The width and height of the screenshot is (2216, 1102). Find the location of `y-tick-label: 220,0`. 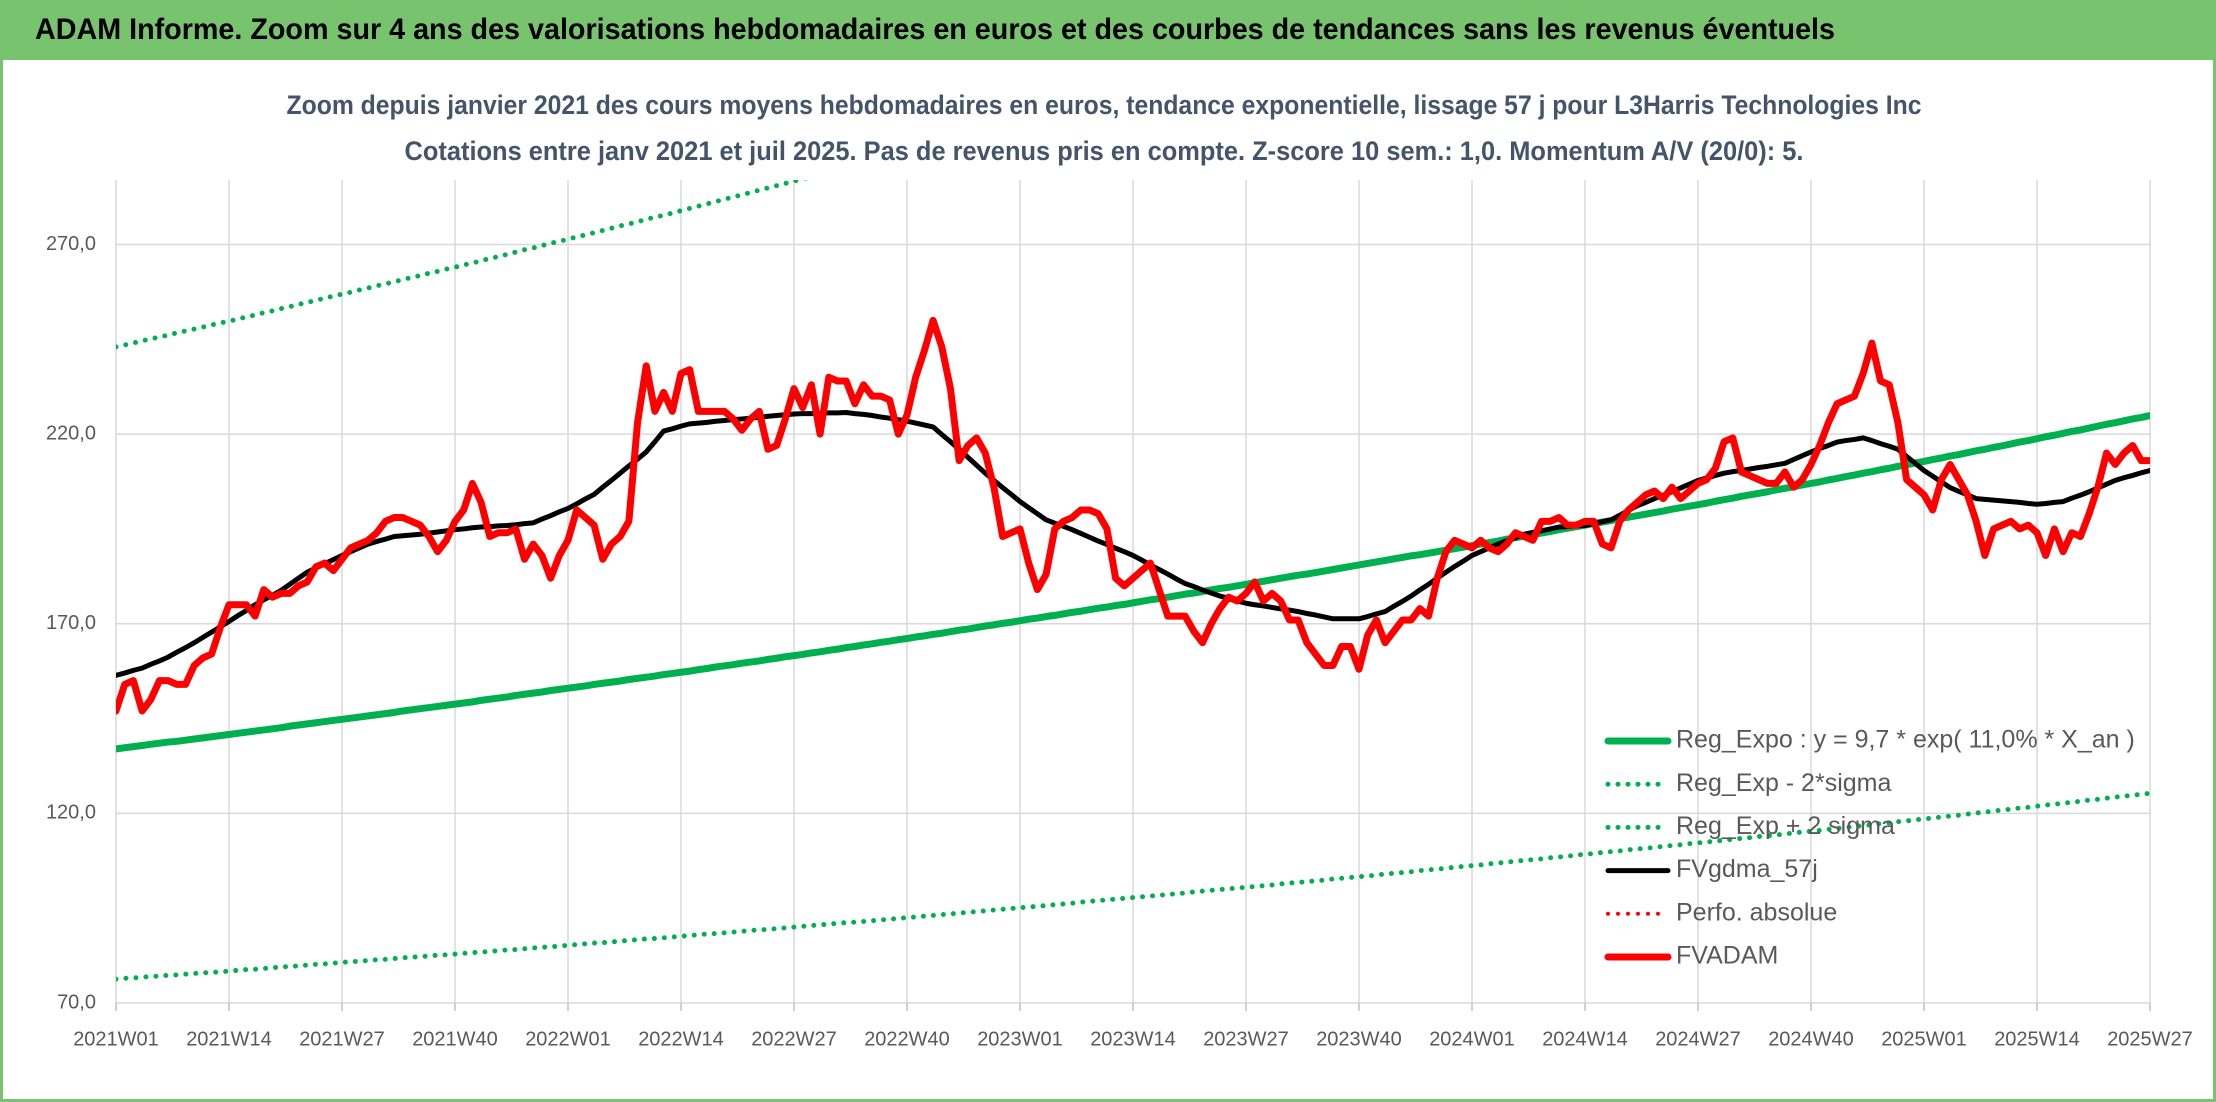

y-tick-label: 220,0 is located at coordinates (71, 433).